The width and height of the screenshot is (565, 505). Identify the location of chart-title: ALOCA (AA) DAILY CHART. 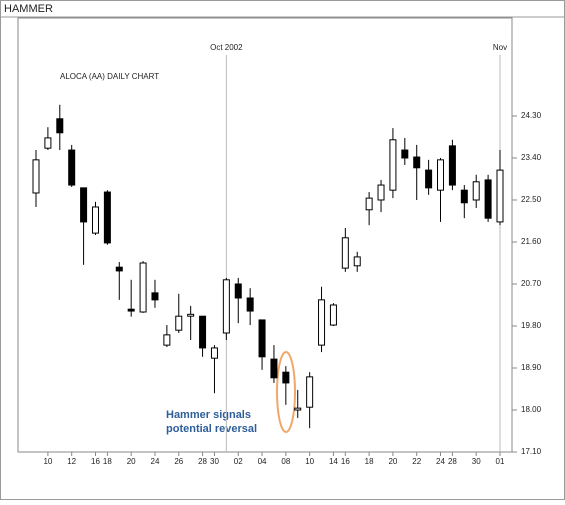
(109, 76).